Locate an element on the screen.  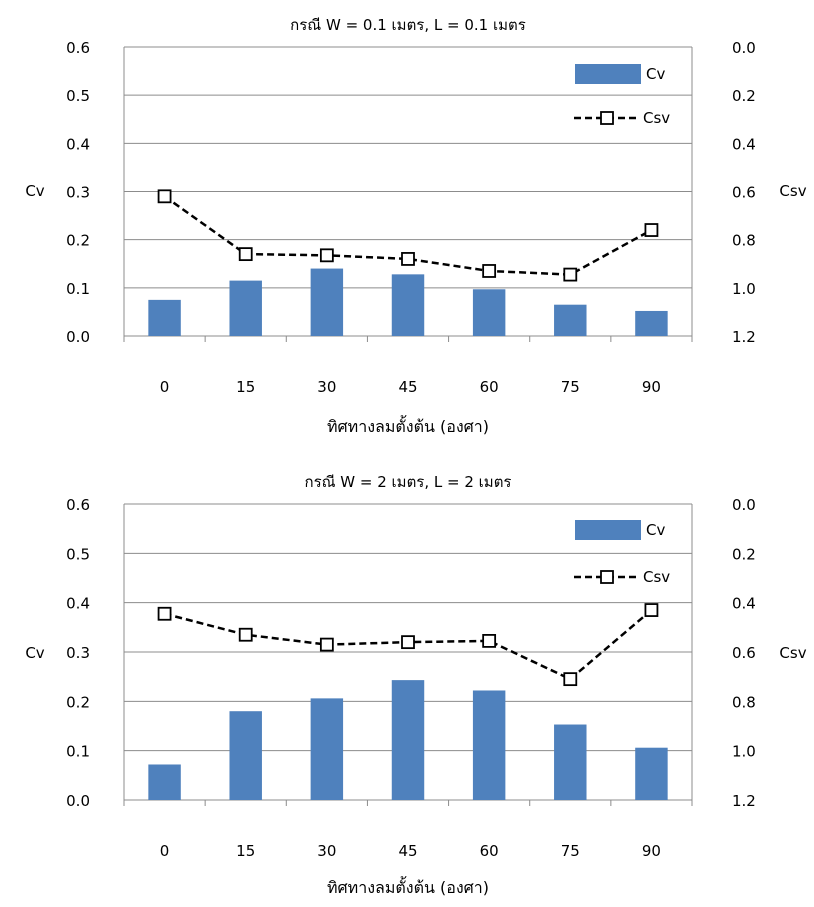
chart-title: กรณี W = 0.1 เมตร, L = 0.1 เมตร is located at coordinates (408, 25).